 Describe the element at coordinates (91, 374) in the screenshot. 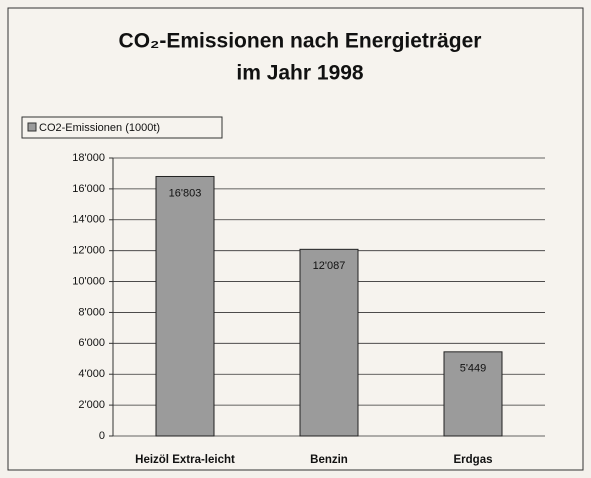

I see `y-tick-label: 4'000` at that location.